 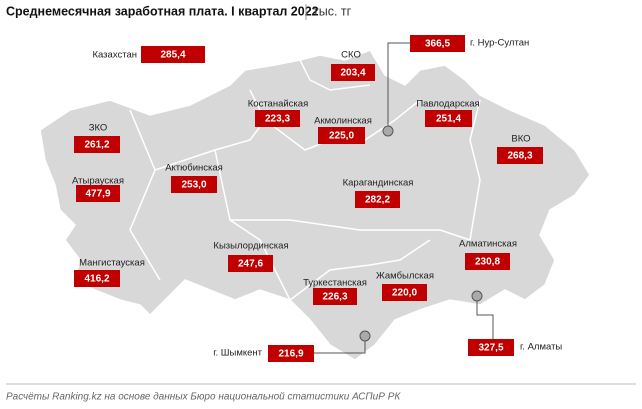 I want to click on region-value: 216,9, so click(x=290, y=354).